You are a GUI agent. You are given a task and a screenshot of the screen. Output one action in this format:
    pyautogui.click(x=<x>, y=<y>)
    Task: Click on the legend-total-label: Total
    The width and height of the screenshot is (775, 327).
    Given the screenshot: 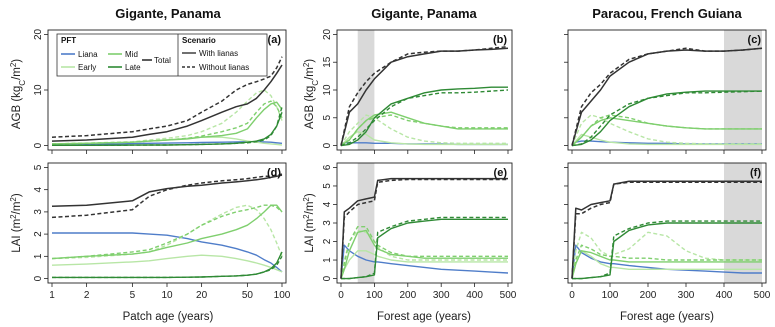 What is the action you would take?
    pyautogui.click(x=162, y=60)
    